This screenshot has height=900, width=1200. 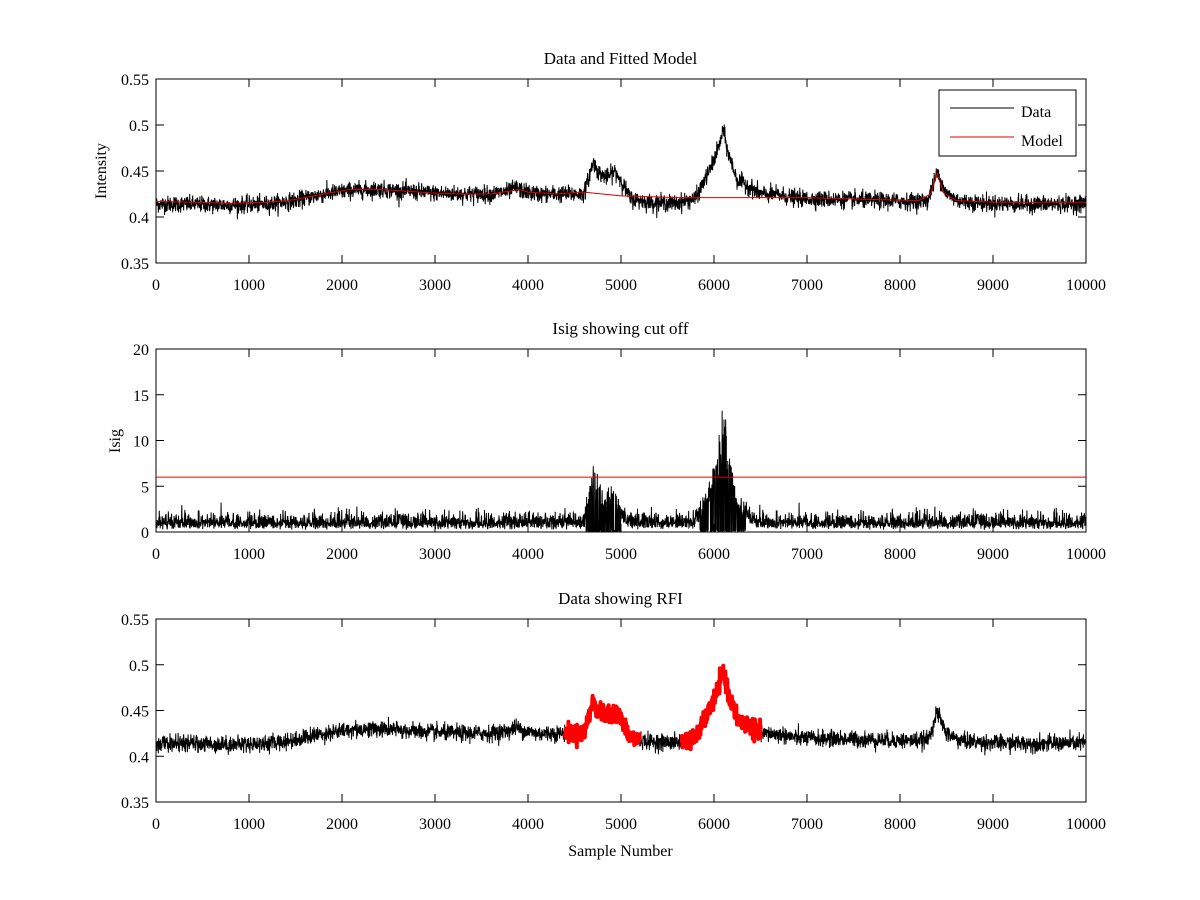 I want to click on panel-2-ylabel: Isig, so click(x=115, y=441).